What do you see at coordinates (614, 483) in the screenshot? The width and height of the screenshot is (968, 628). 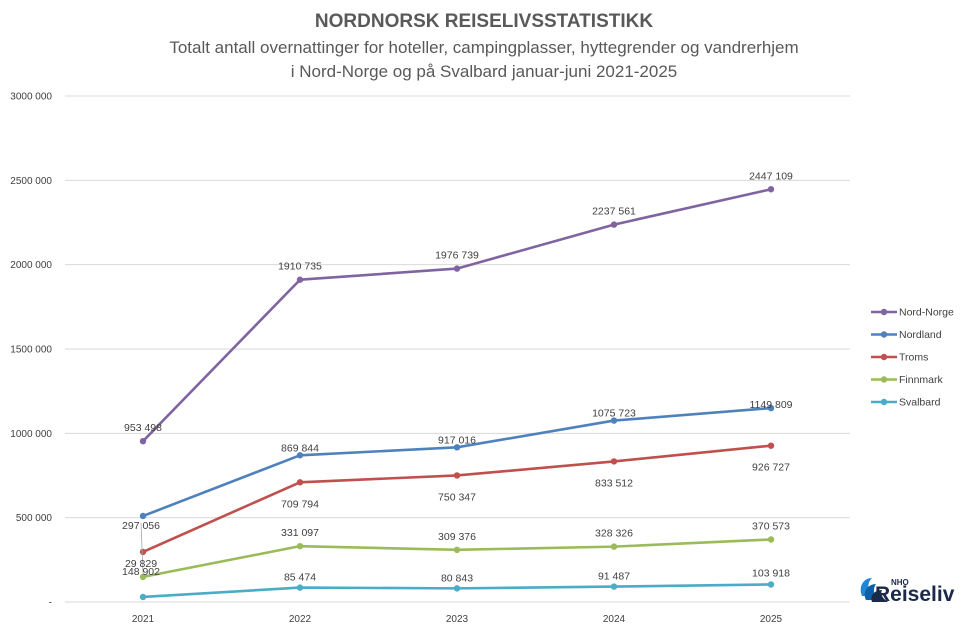 I see `data-label: 833 512` at bounding box center [614, 483].